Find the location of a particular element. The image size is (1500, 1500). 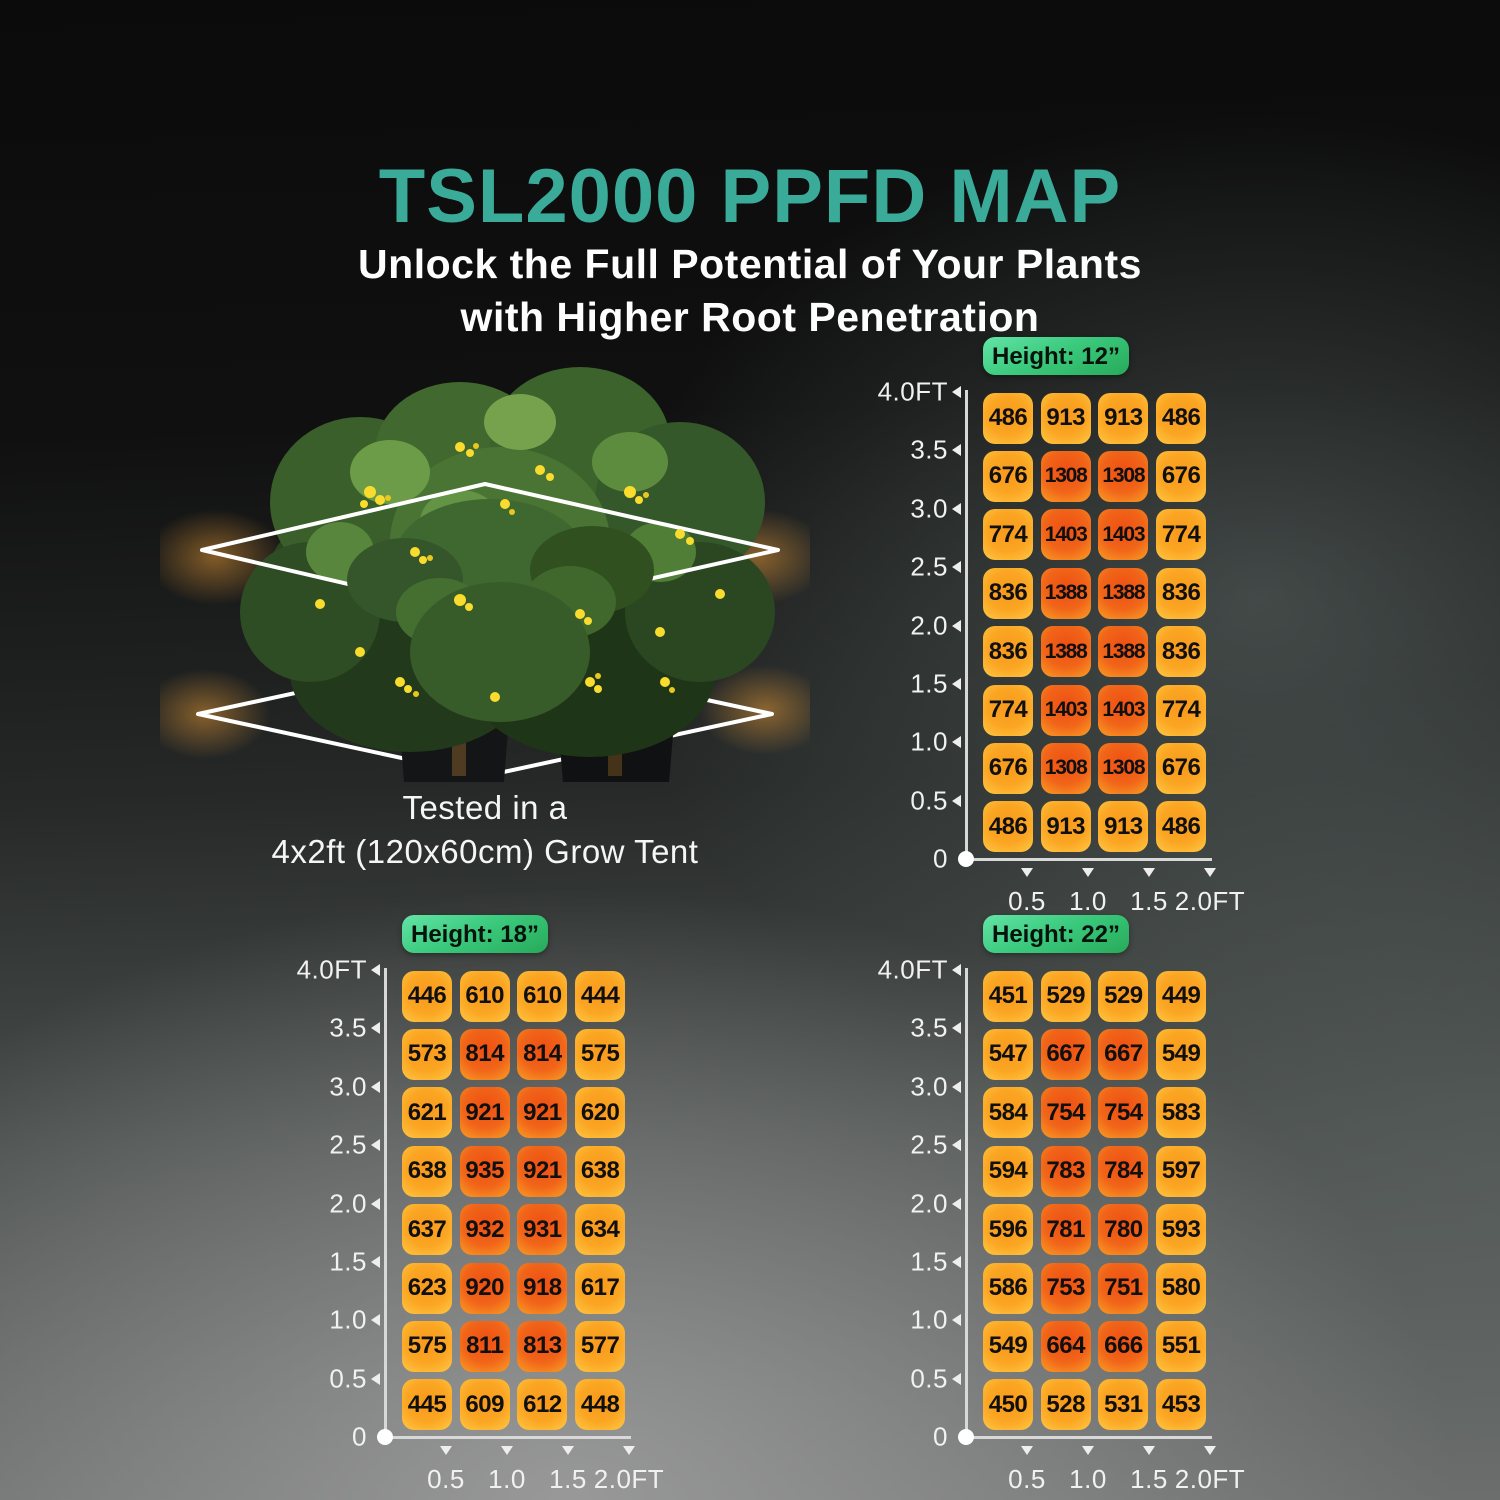

ppfd-cell: 547 is located at coordinates (1008, 1054).